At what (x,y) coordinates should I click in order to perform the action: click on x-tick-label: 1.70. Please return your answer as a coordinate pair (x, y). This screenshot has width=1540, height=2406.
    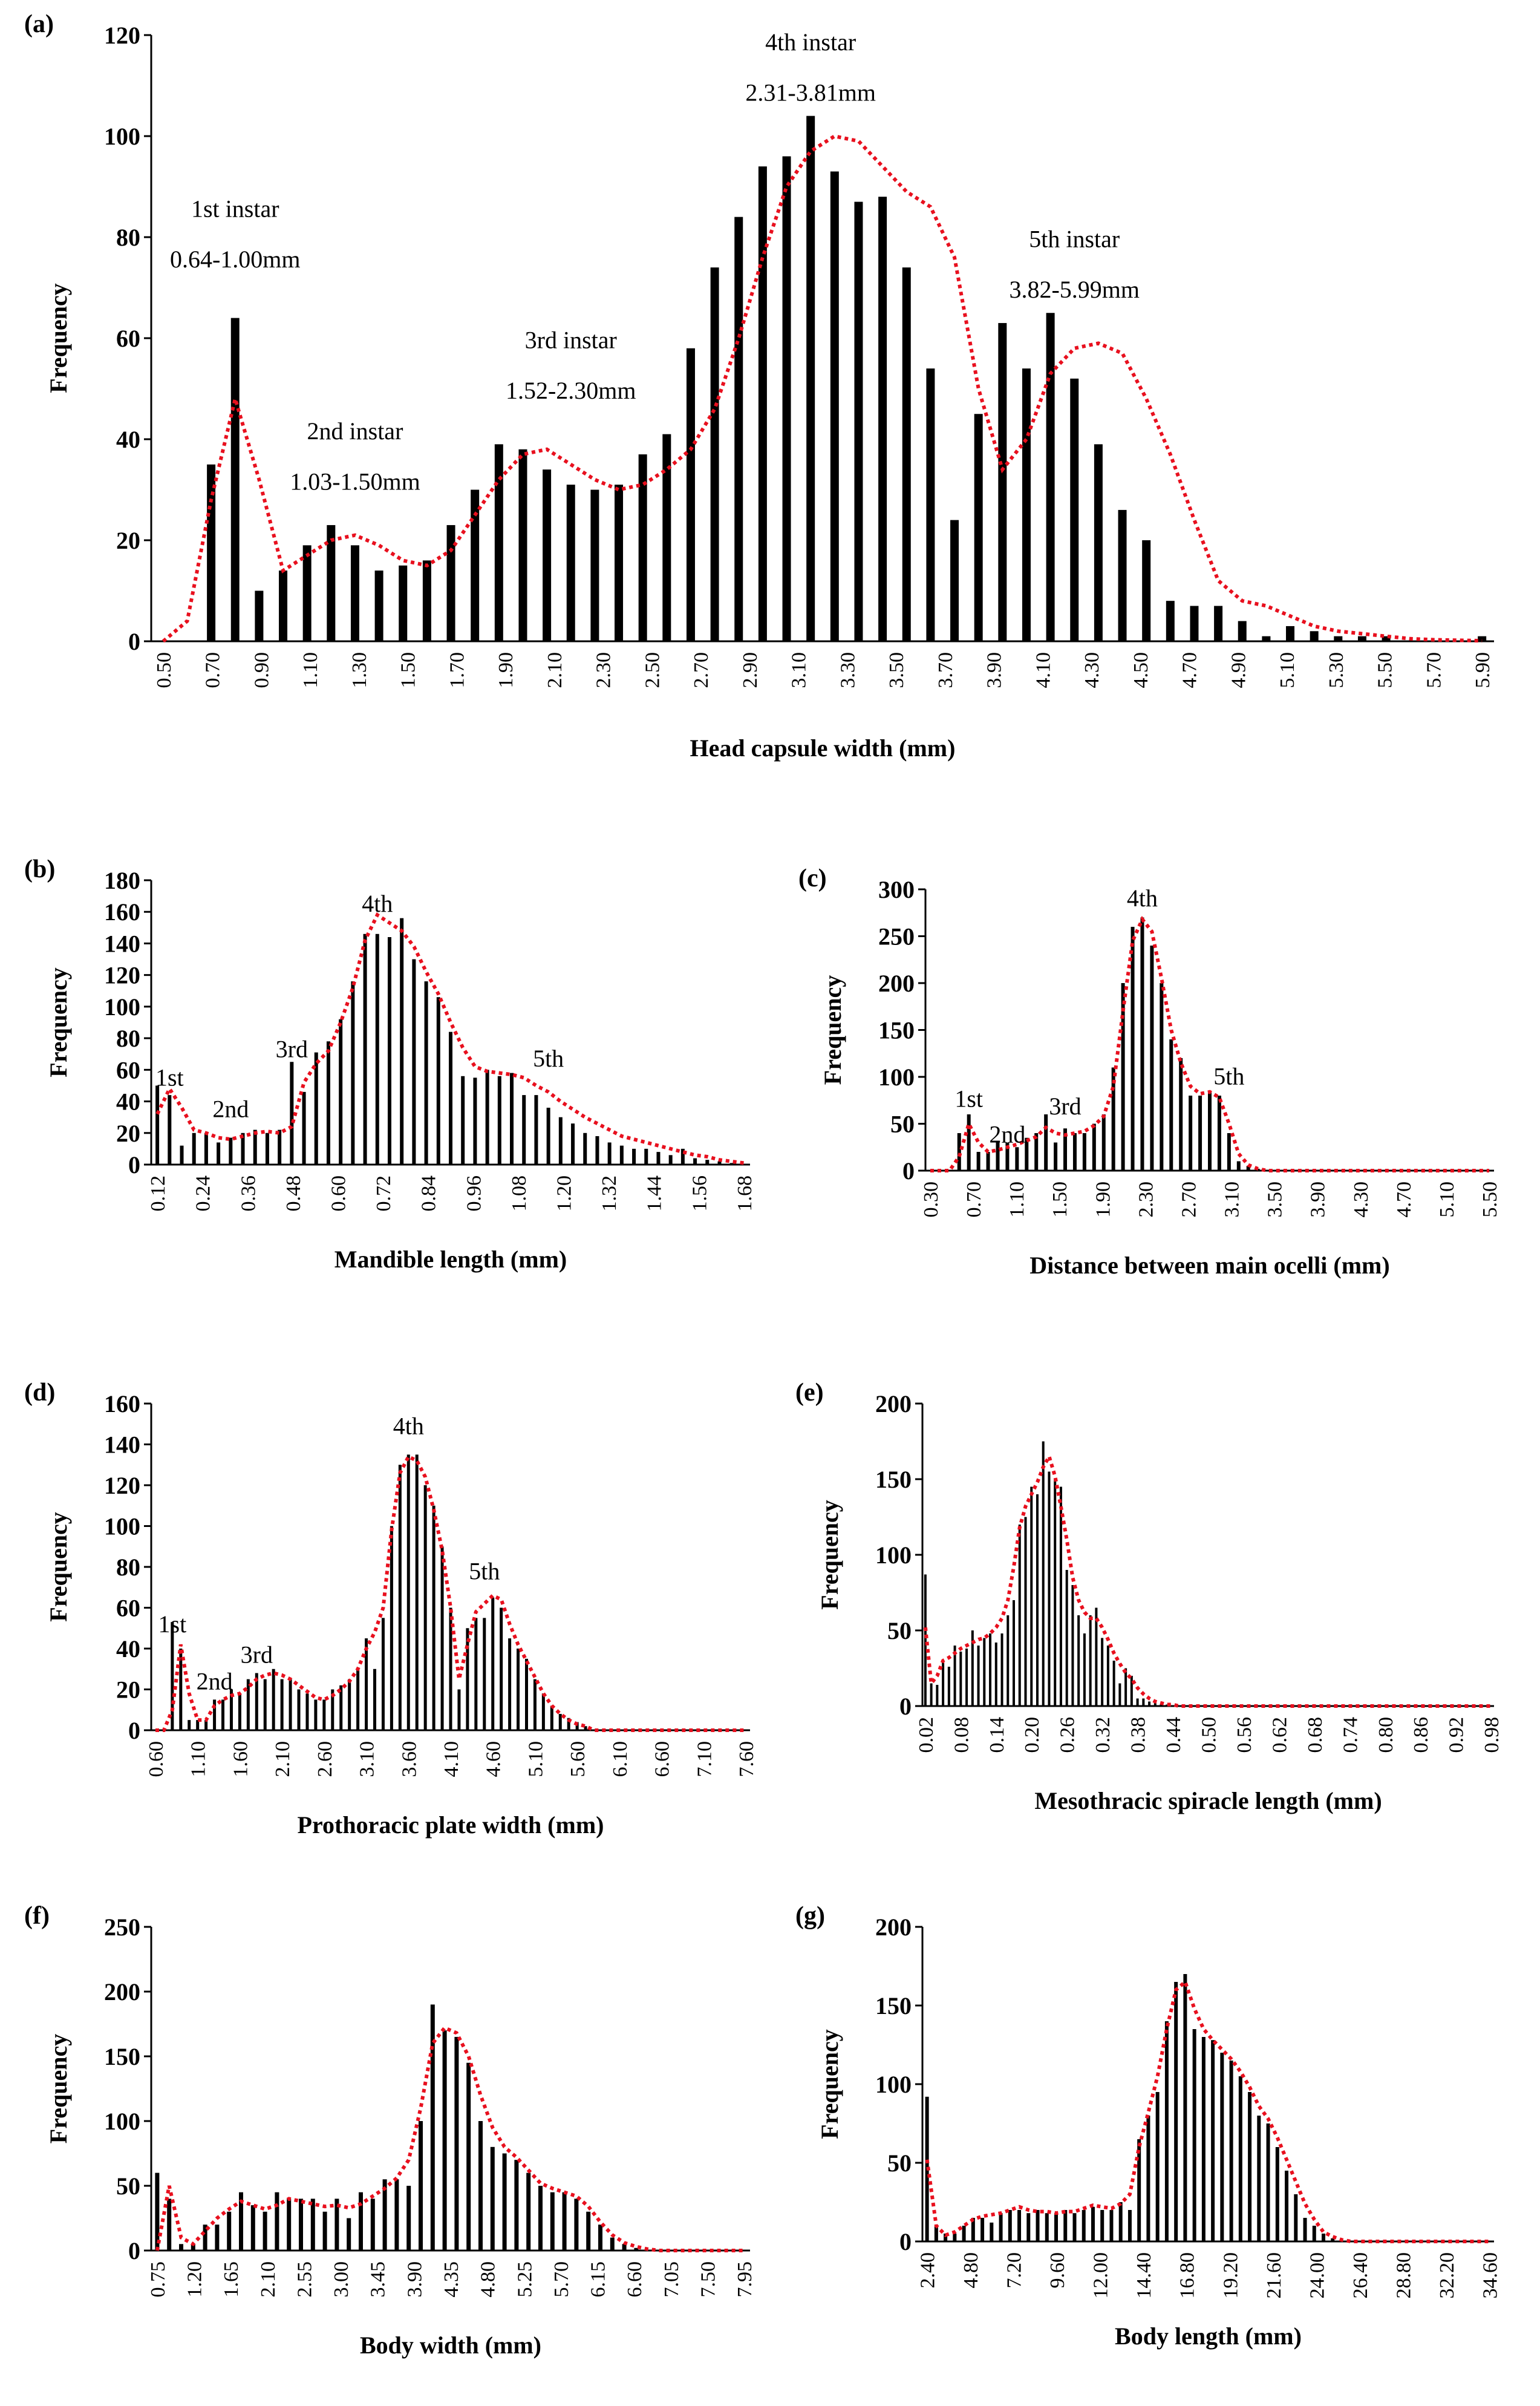
    Looking at the image, I should click on (457, 670).